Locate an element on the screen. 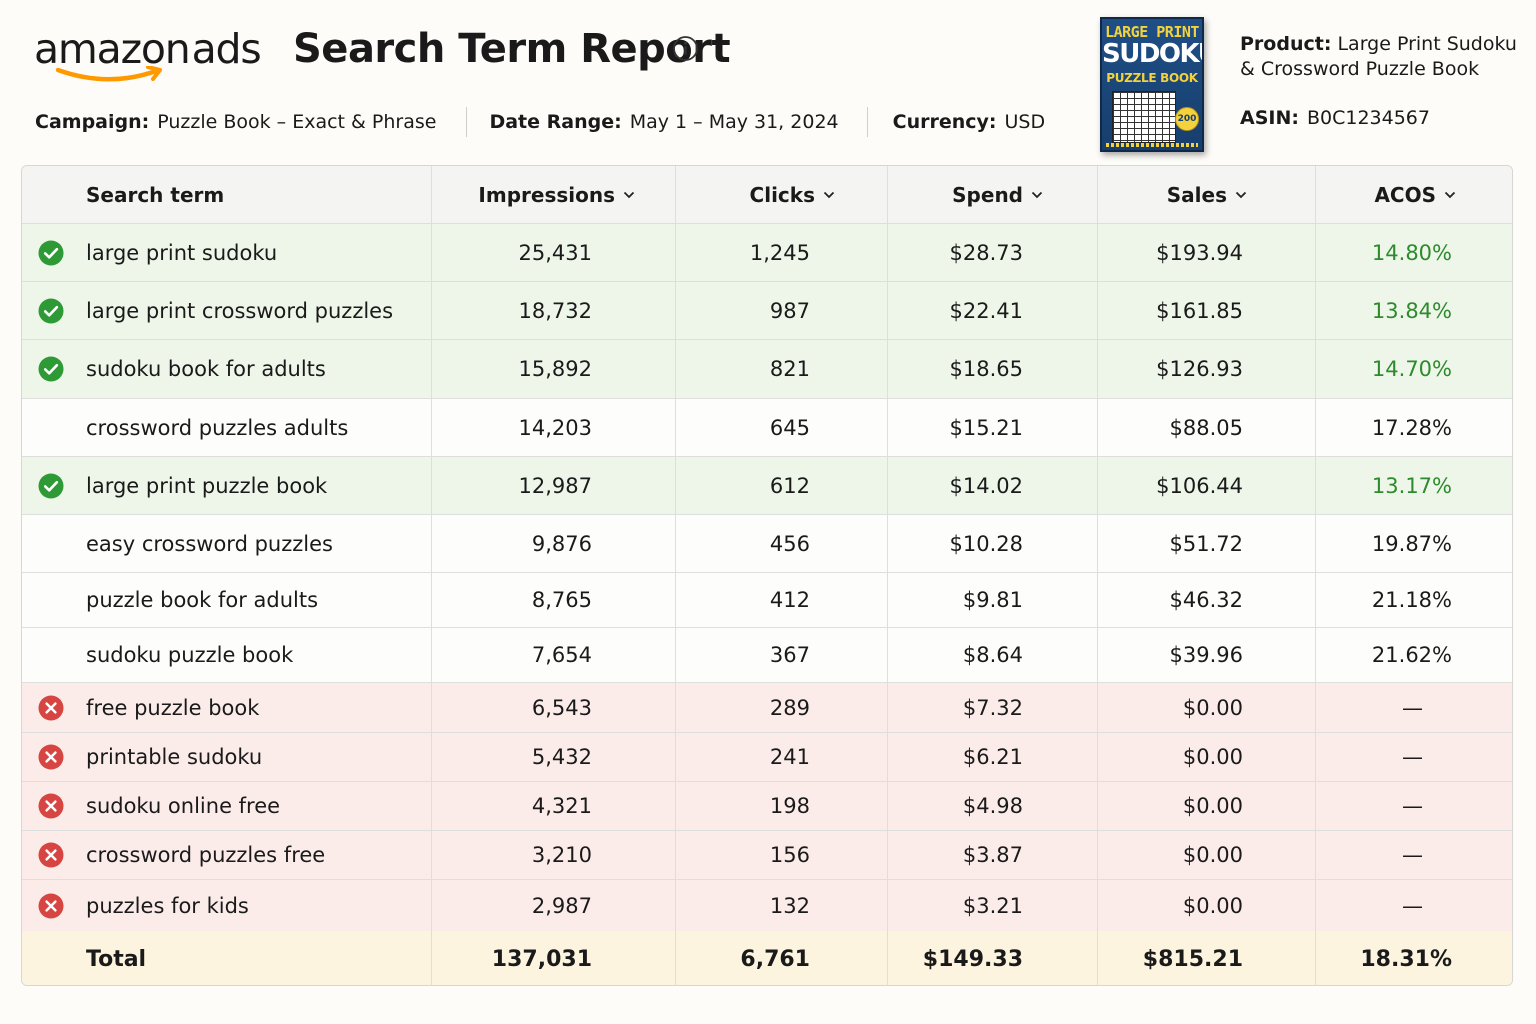 Image resolution: width=1536 pixels, height=1024 pixels. impressions-cell: 18,732 is located at coordinates (553, 310).